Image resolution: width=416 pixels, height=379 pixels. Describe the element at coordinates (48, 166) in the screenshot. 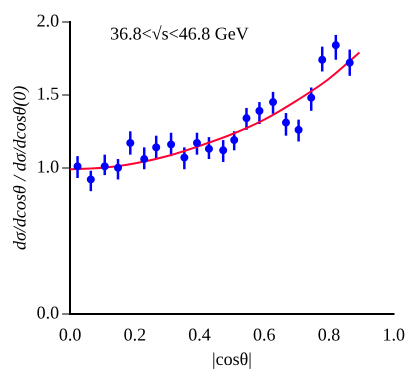

I see `y-tick-label: 1.0` at that location.